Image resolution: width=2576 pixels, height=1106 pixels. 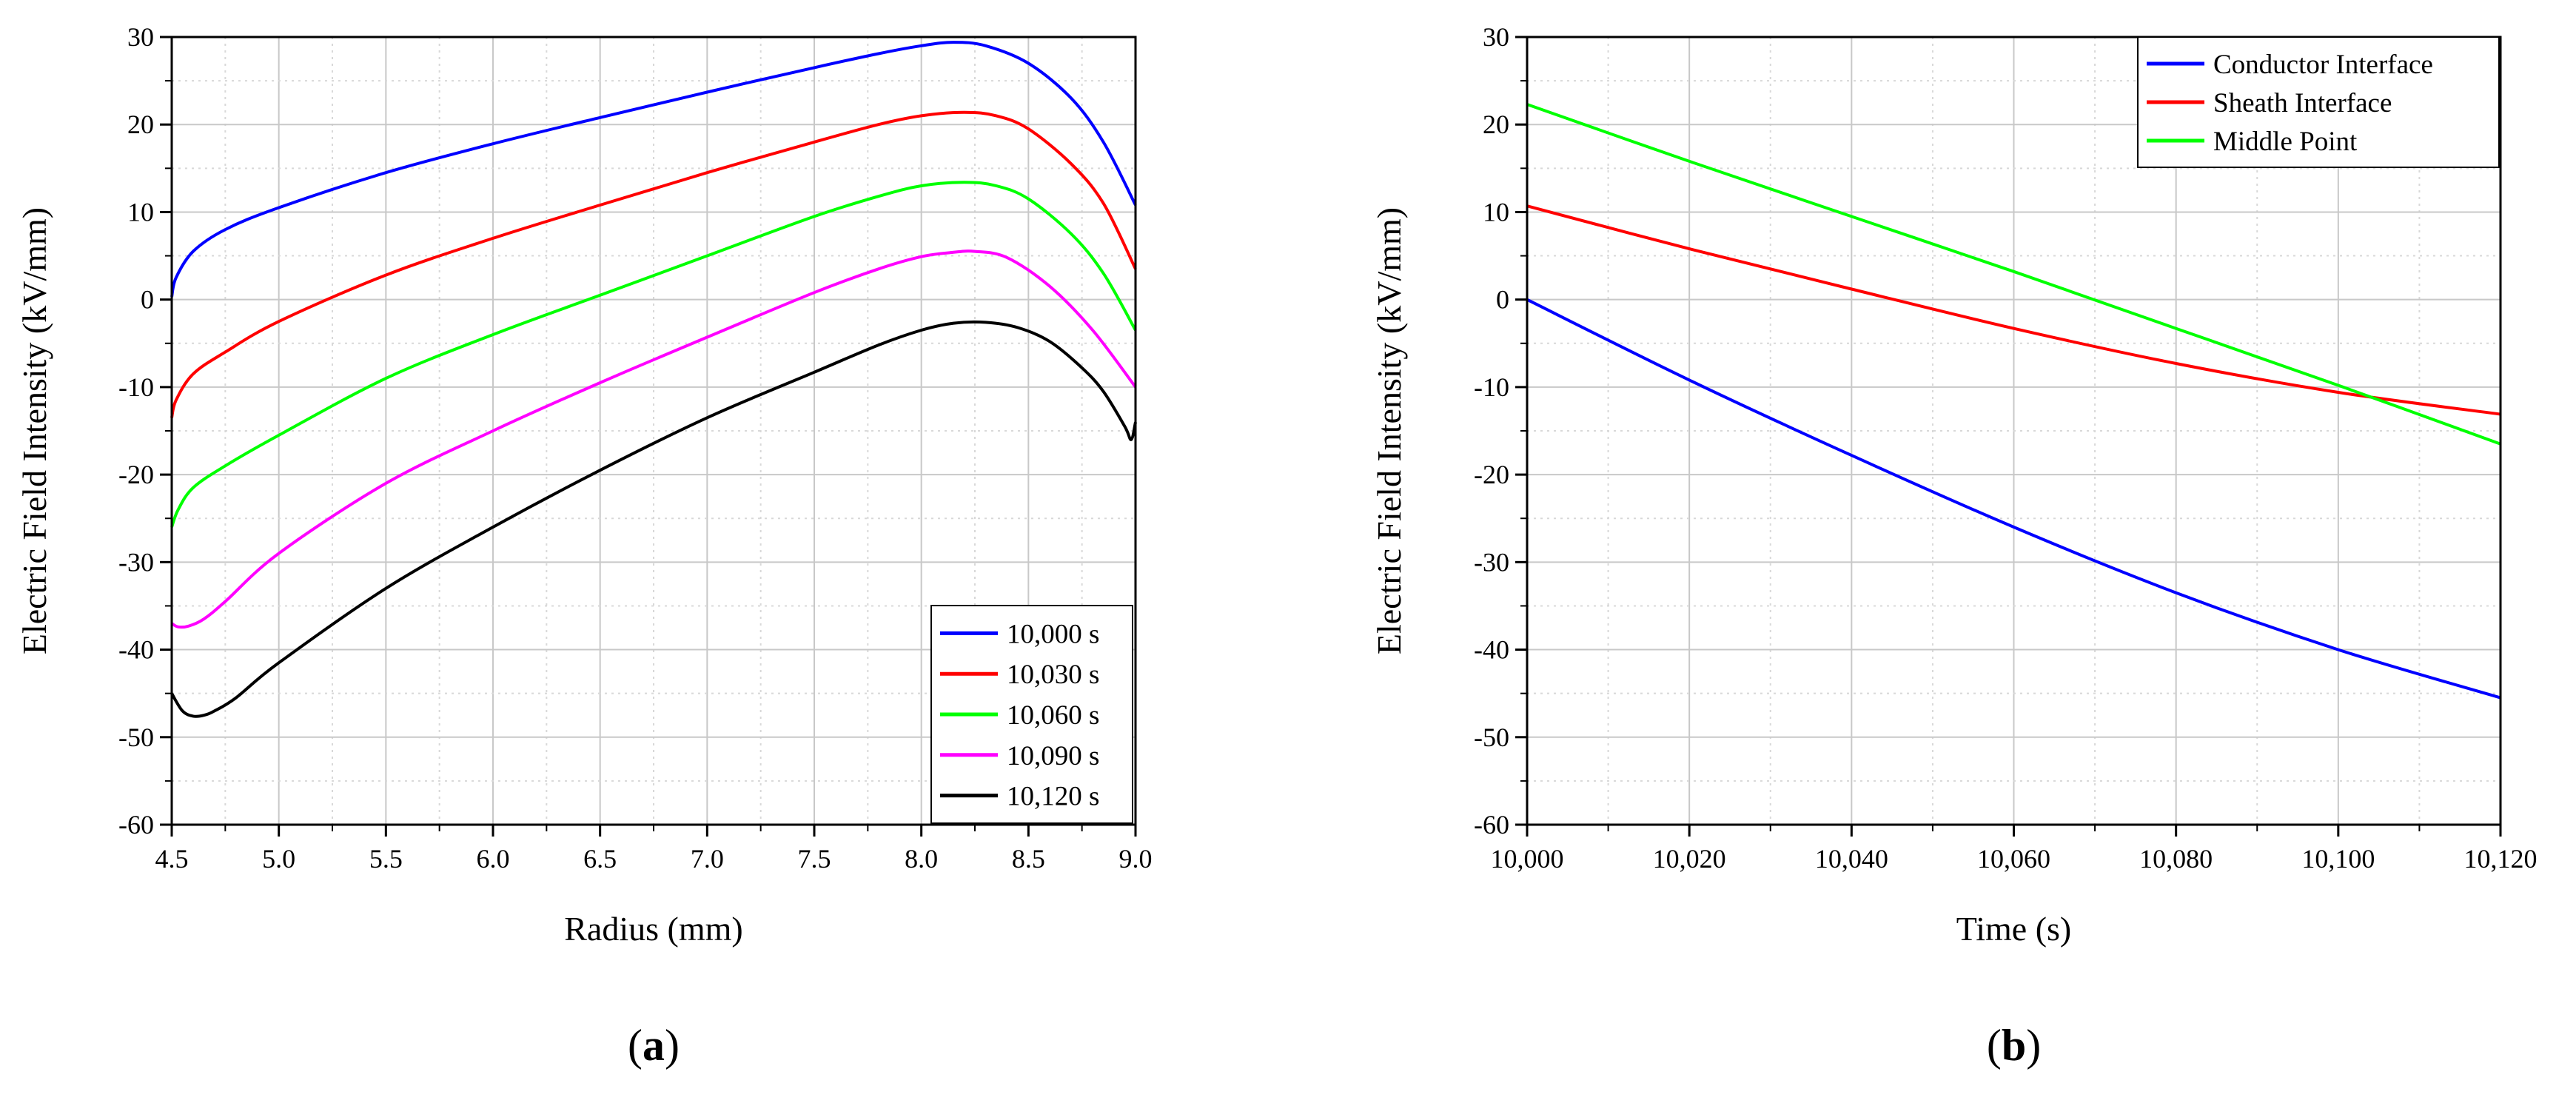 I want to click on x-axis-label: Time (s), so click(x=2014, y=929).